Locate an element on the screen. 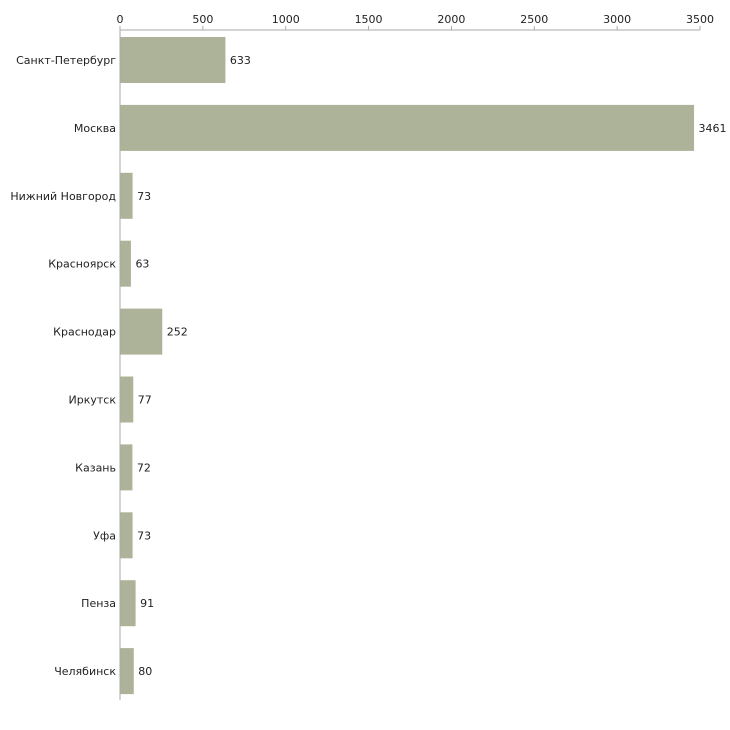  category-label: Иркутск is located at coordinates (93, 400).